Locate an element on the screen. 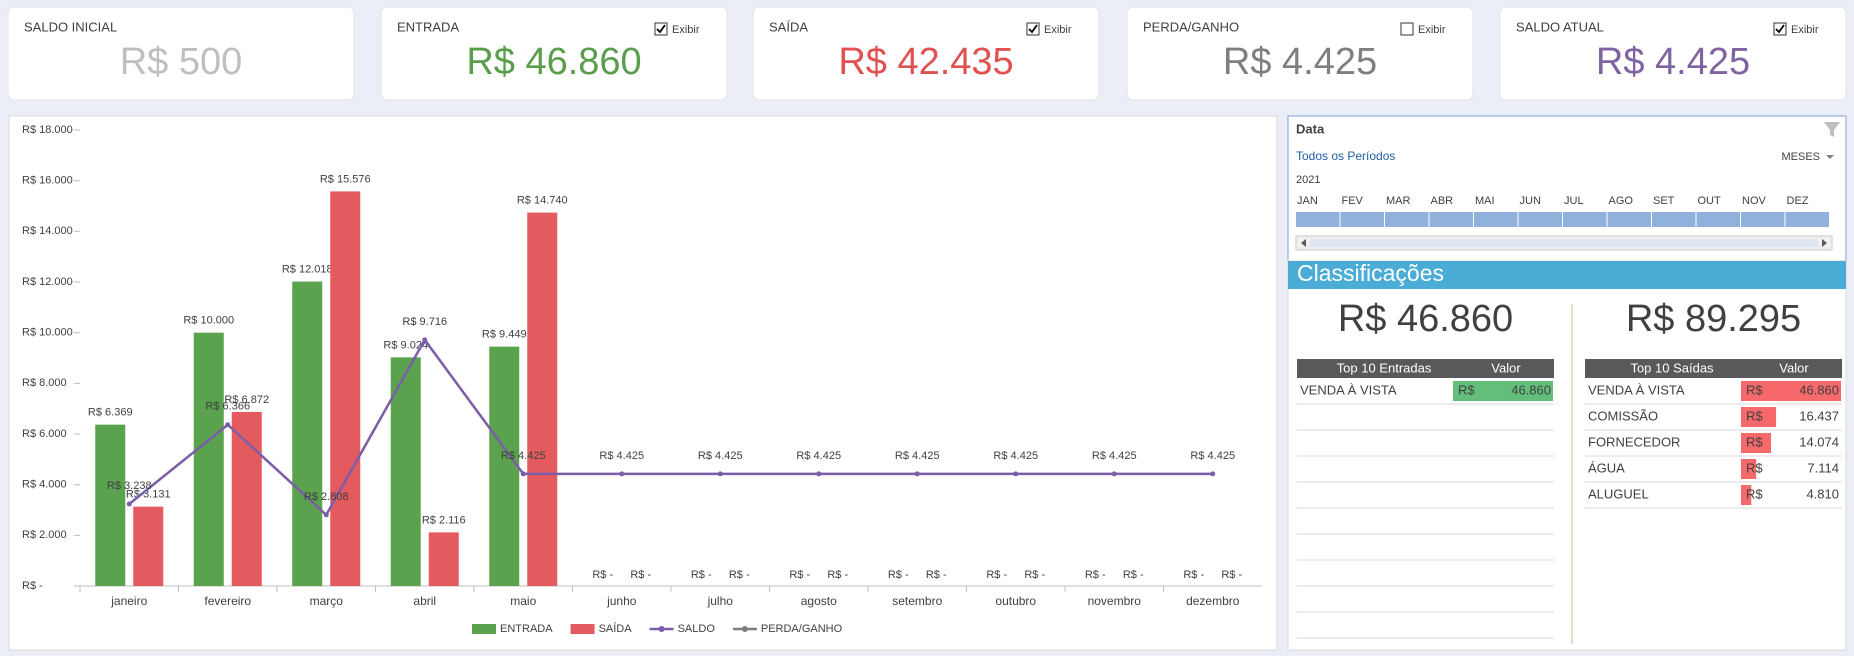 This screenshot has height=656, width=1854. x-tick-label: dezembro is located at coordinates (1213, 601).